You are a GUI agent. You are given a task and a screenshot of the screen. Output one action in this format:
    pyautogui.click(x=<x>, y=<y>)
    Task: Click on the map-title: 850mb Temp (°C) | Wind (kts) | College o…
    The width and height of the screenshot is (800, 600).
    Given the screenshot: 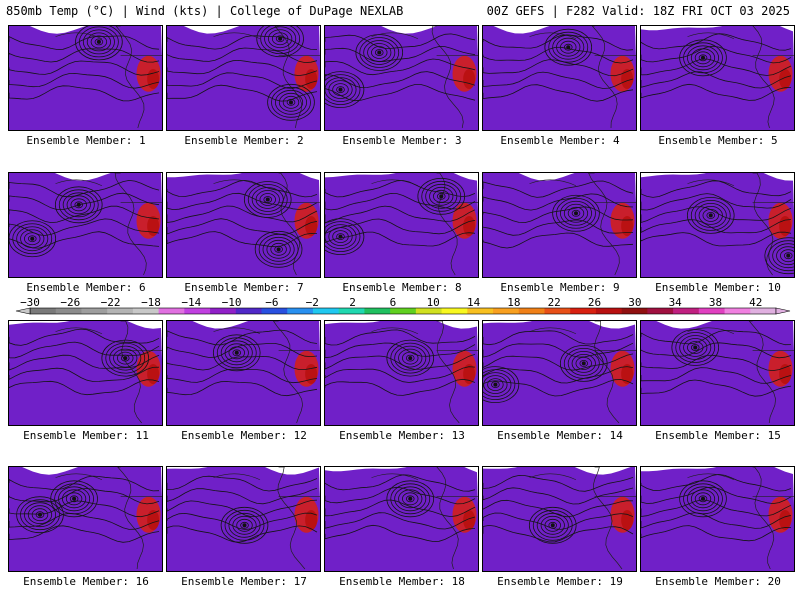 What is the action you would take?
    pyautogui.click(x=205, y=11)
    